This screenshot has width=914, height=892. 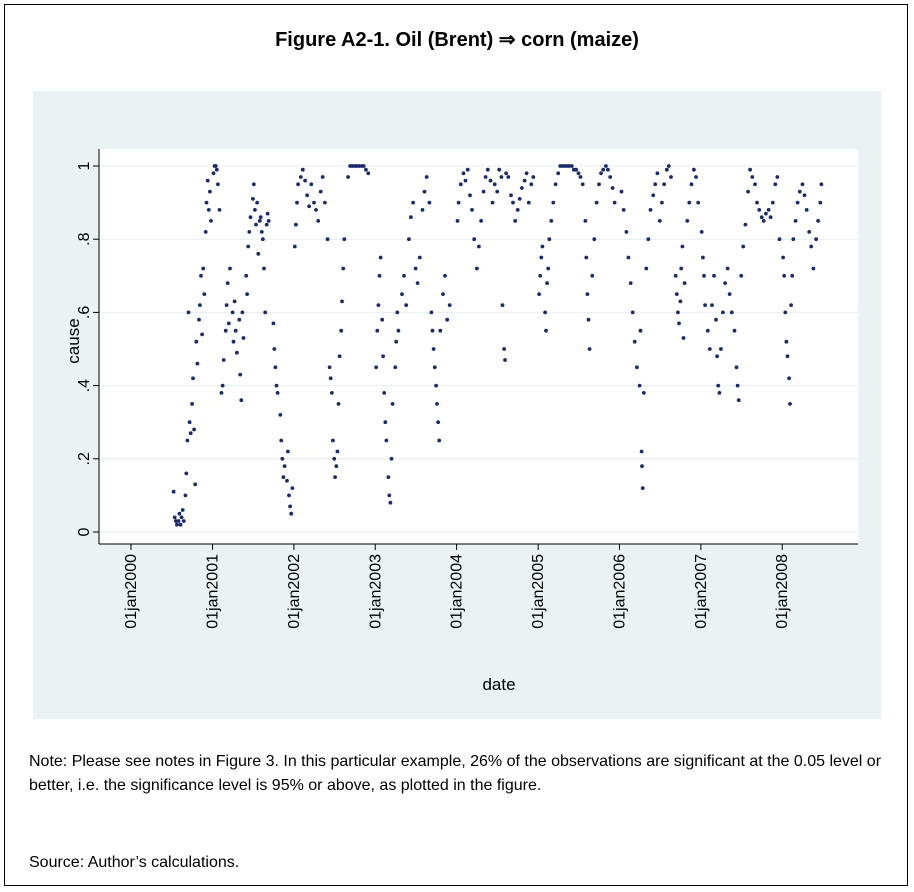 I want to click on y-tick-label: .2, so click(x=84, y=458).